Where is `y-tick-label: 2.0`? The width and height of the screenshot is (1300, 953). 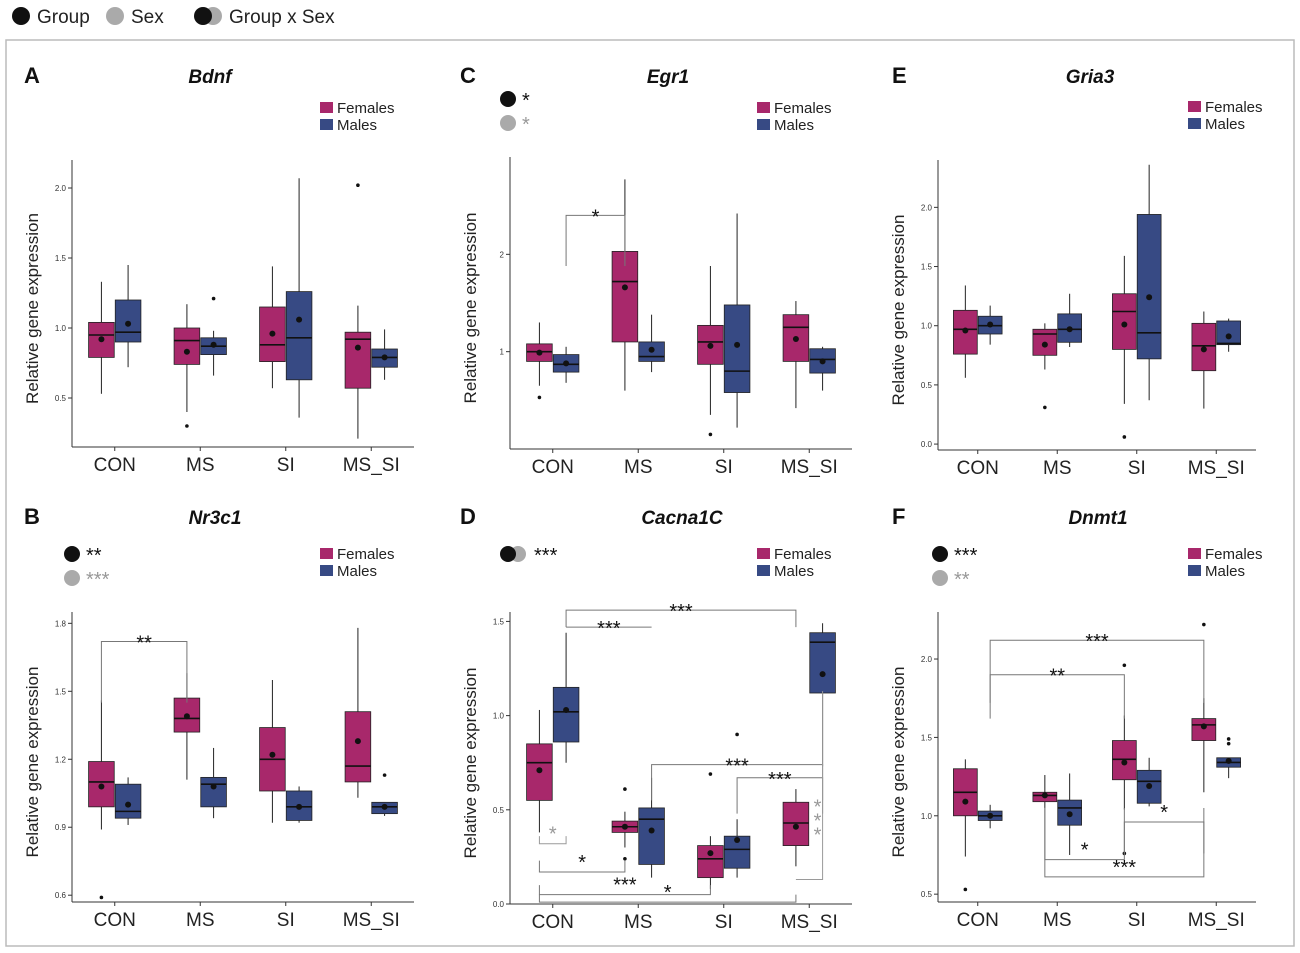 y-tick-label: 2.0 is located at coordinates (927, 659).